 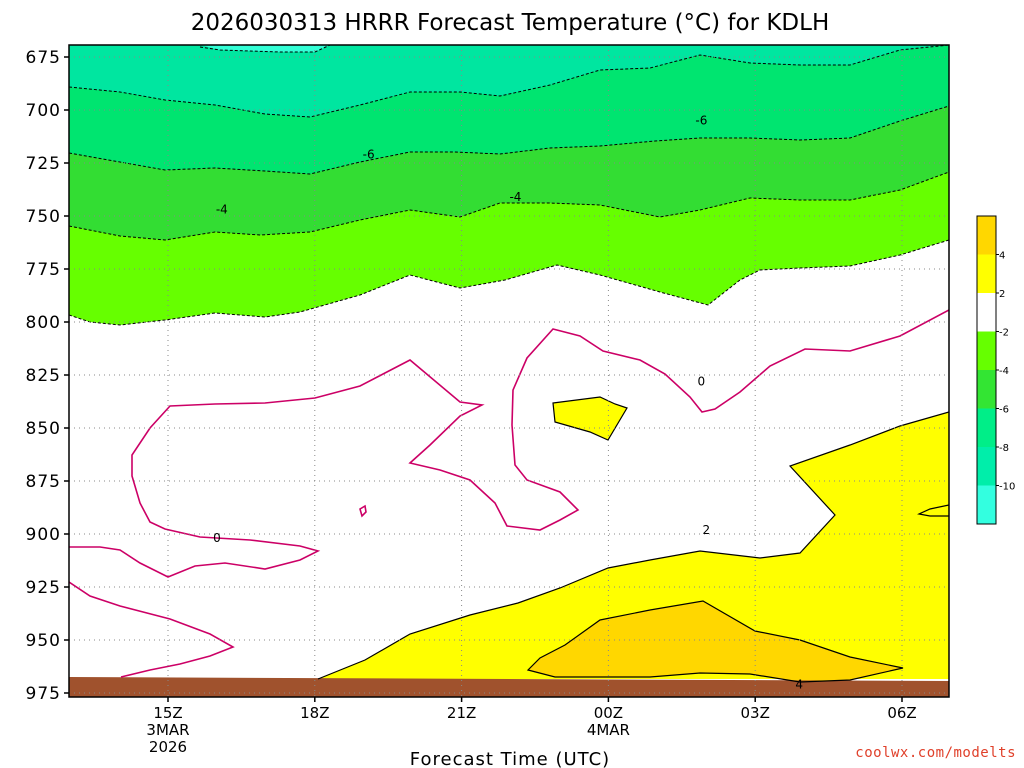 What do you see at coordinates (509, 206) in the screenshot?
I see `contour-minus4` at bounding box center [509, 206].